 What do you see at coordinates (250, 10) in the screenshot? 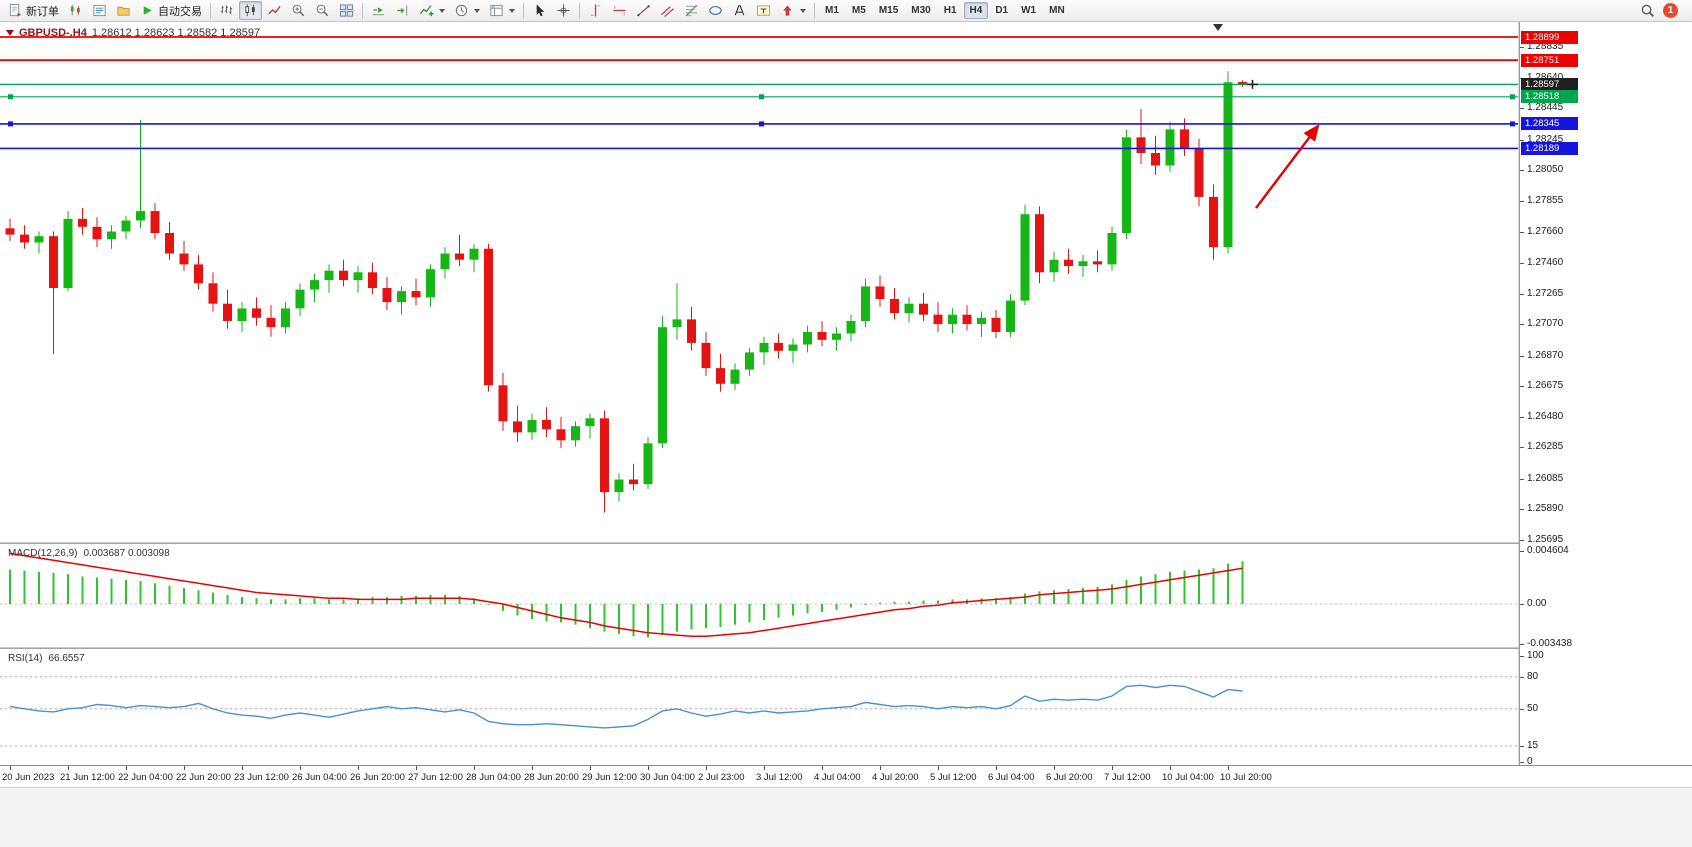
I see `candlestick-chart-button` at bounding box center [250, 10].